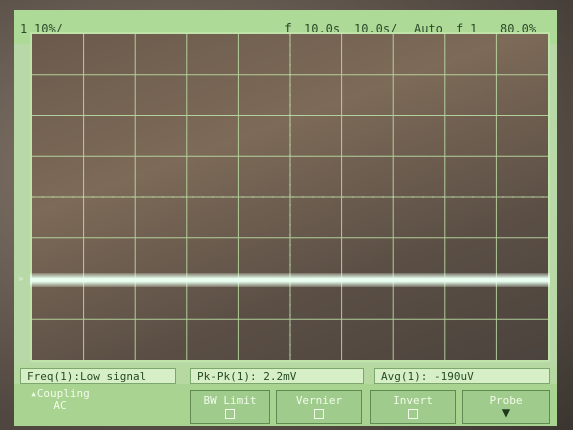 The height and width of the screenshot is (430, 573). What do you see at coordinates (413, 400) in the screenshot?
I see `invert-label: Invert` at bounding box center [413, 400].